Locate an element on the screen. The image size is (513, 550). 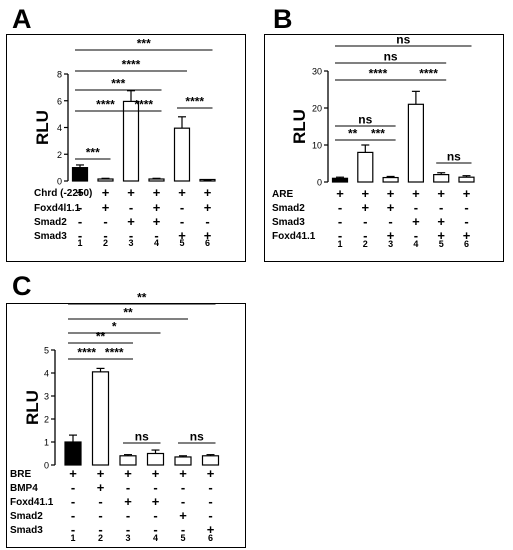
panel-letter-a: A is located at coordinates (22, 19).